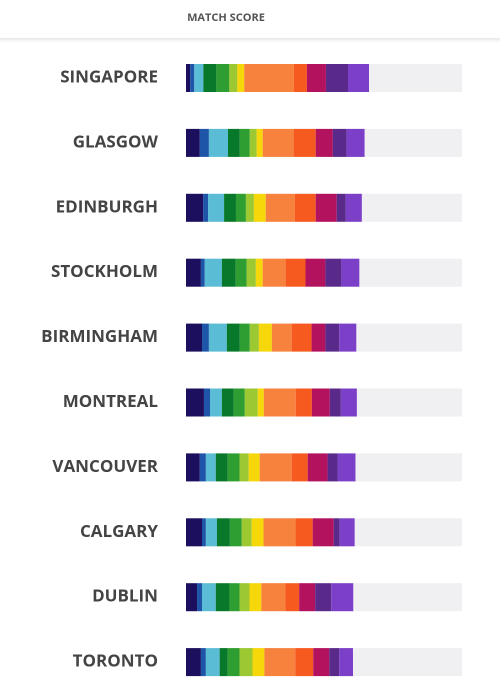  Describe the element at coordinates (119, 530) in the screenshot. I see `category-label: CALGARY` at that location.